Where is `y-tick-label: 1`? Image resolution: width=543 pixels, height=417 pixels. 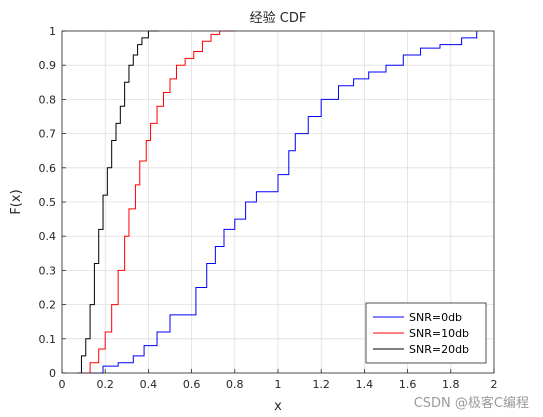 y-tick-label: 1 is located at coordinates (52, 31).